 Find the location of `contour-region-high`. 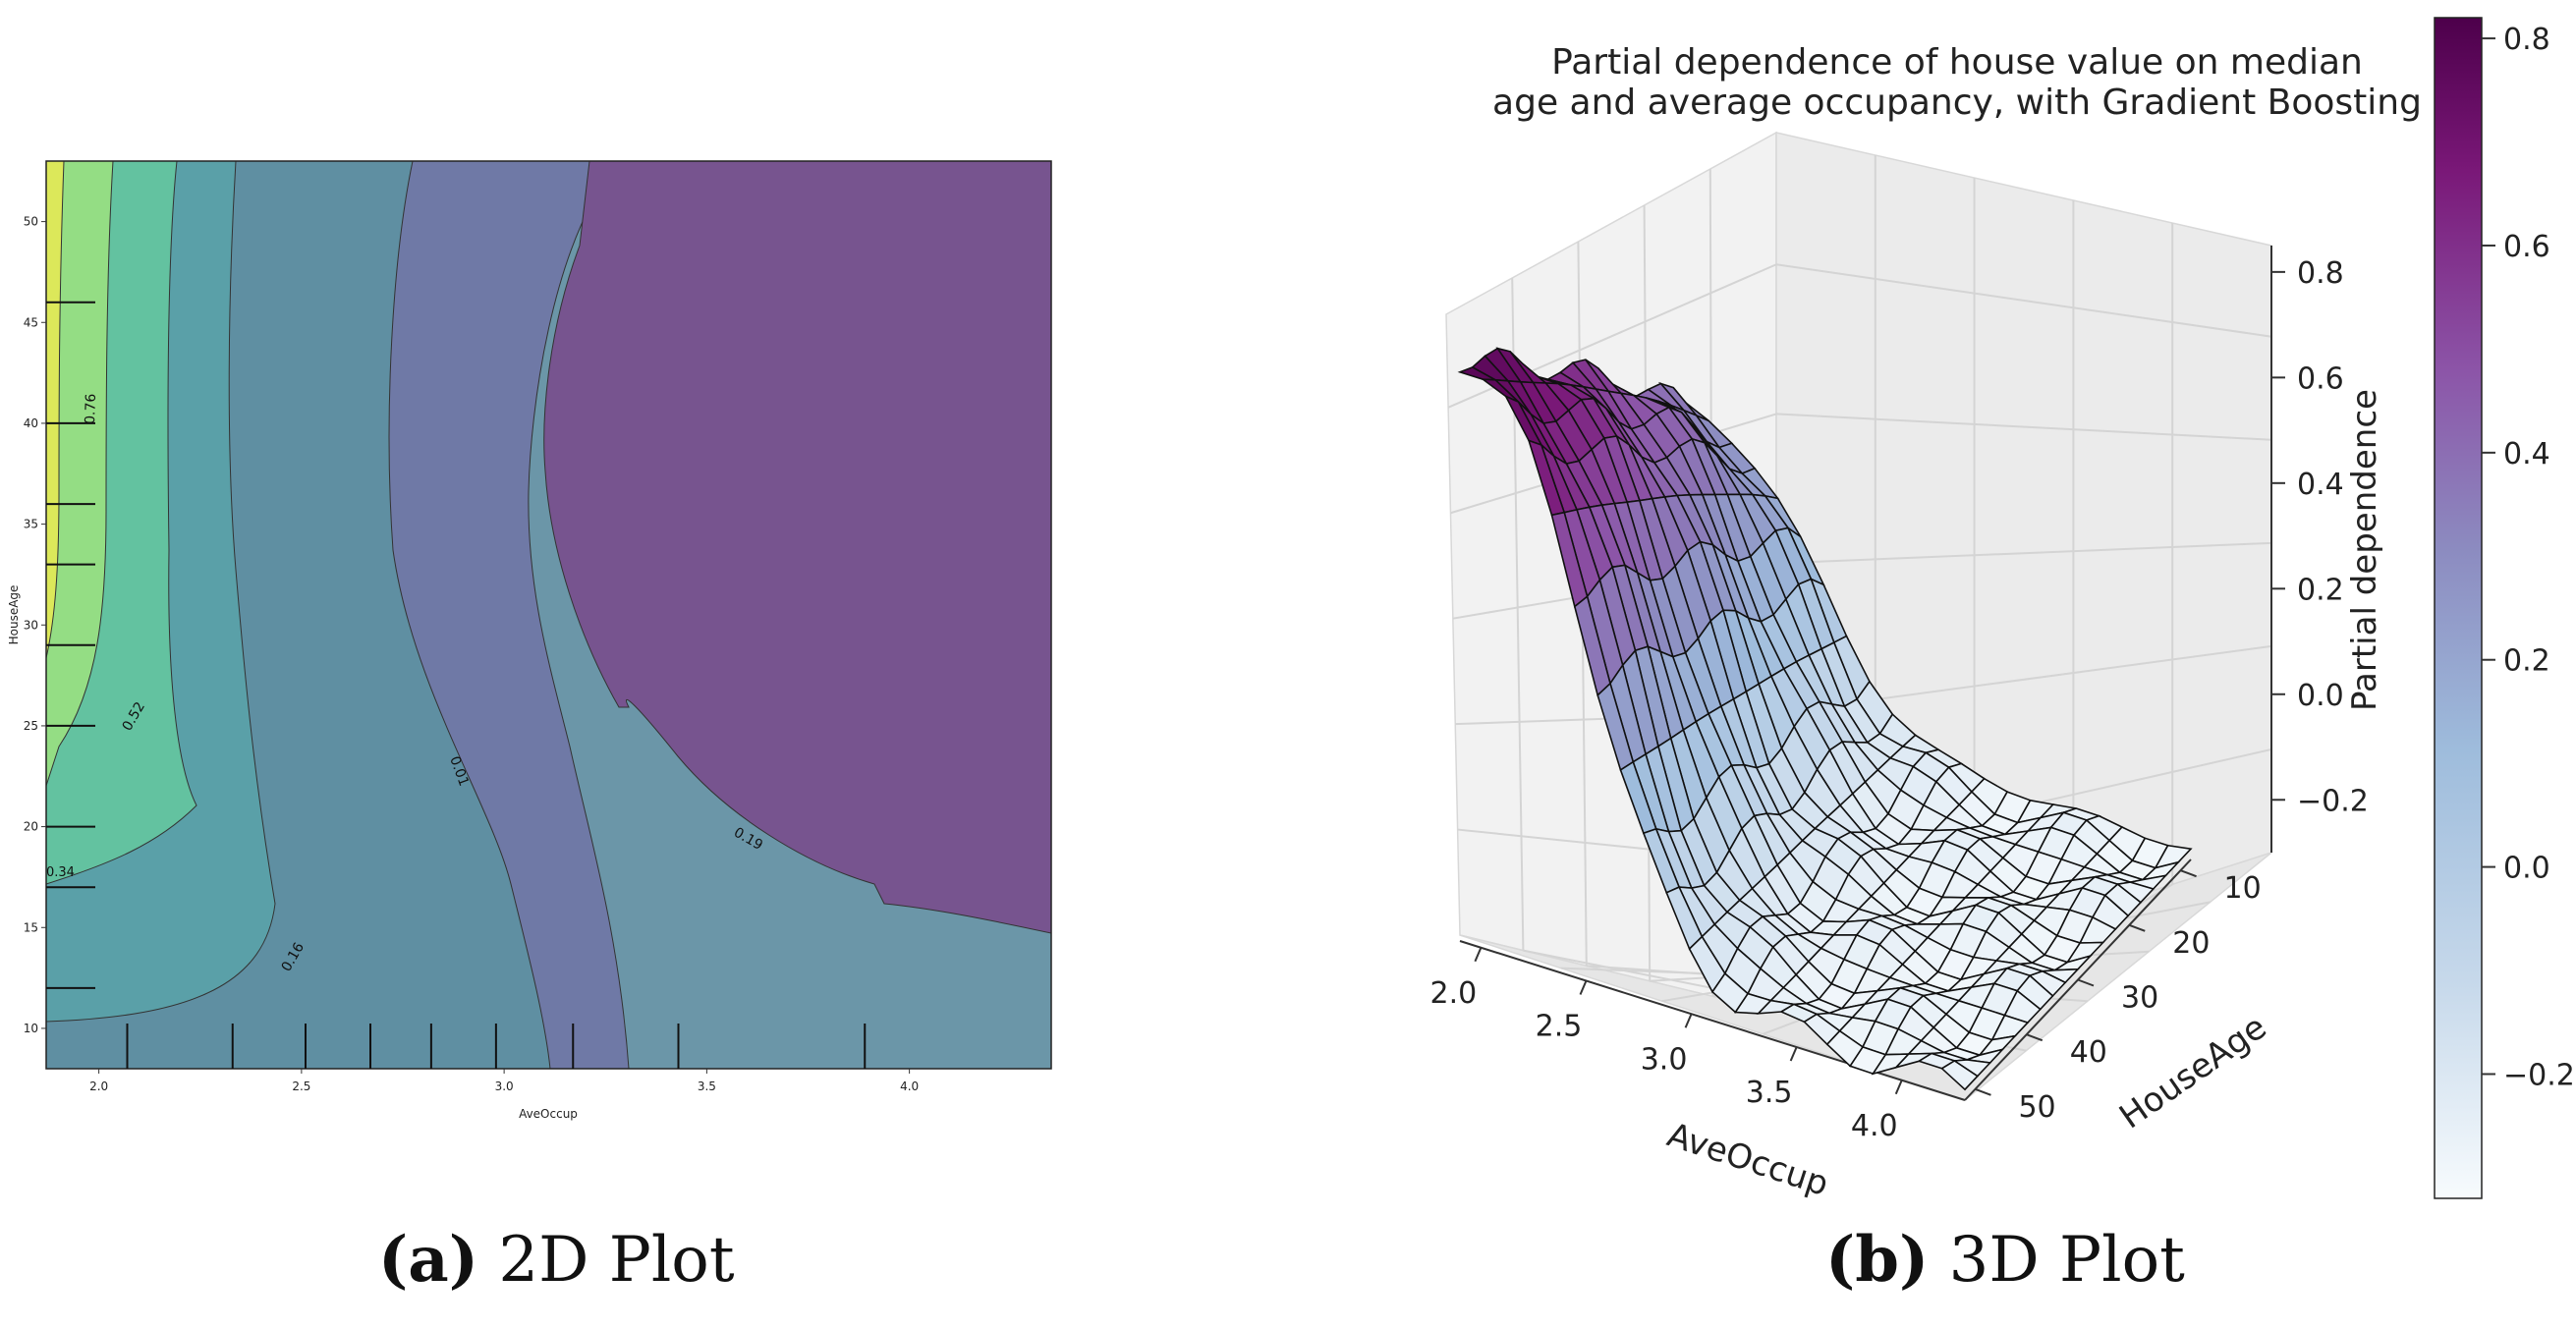

contour-region-high is located at coordinates (80, 474).